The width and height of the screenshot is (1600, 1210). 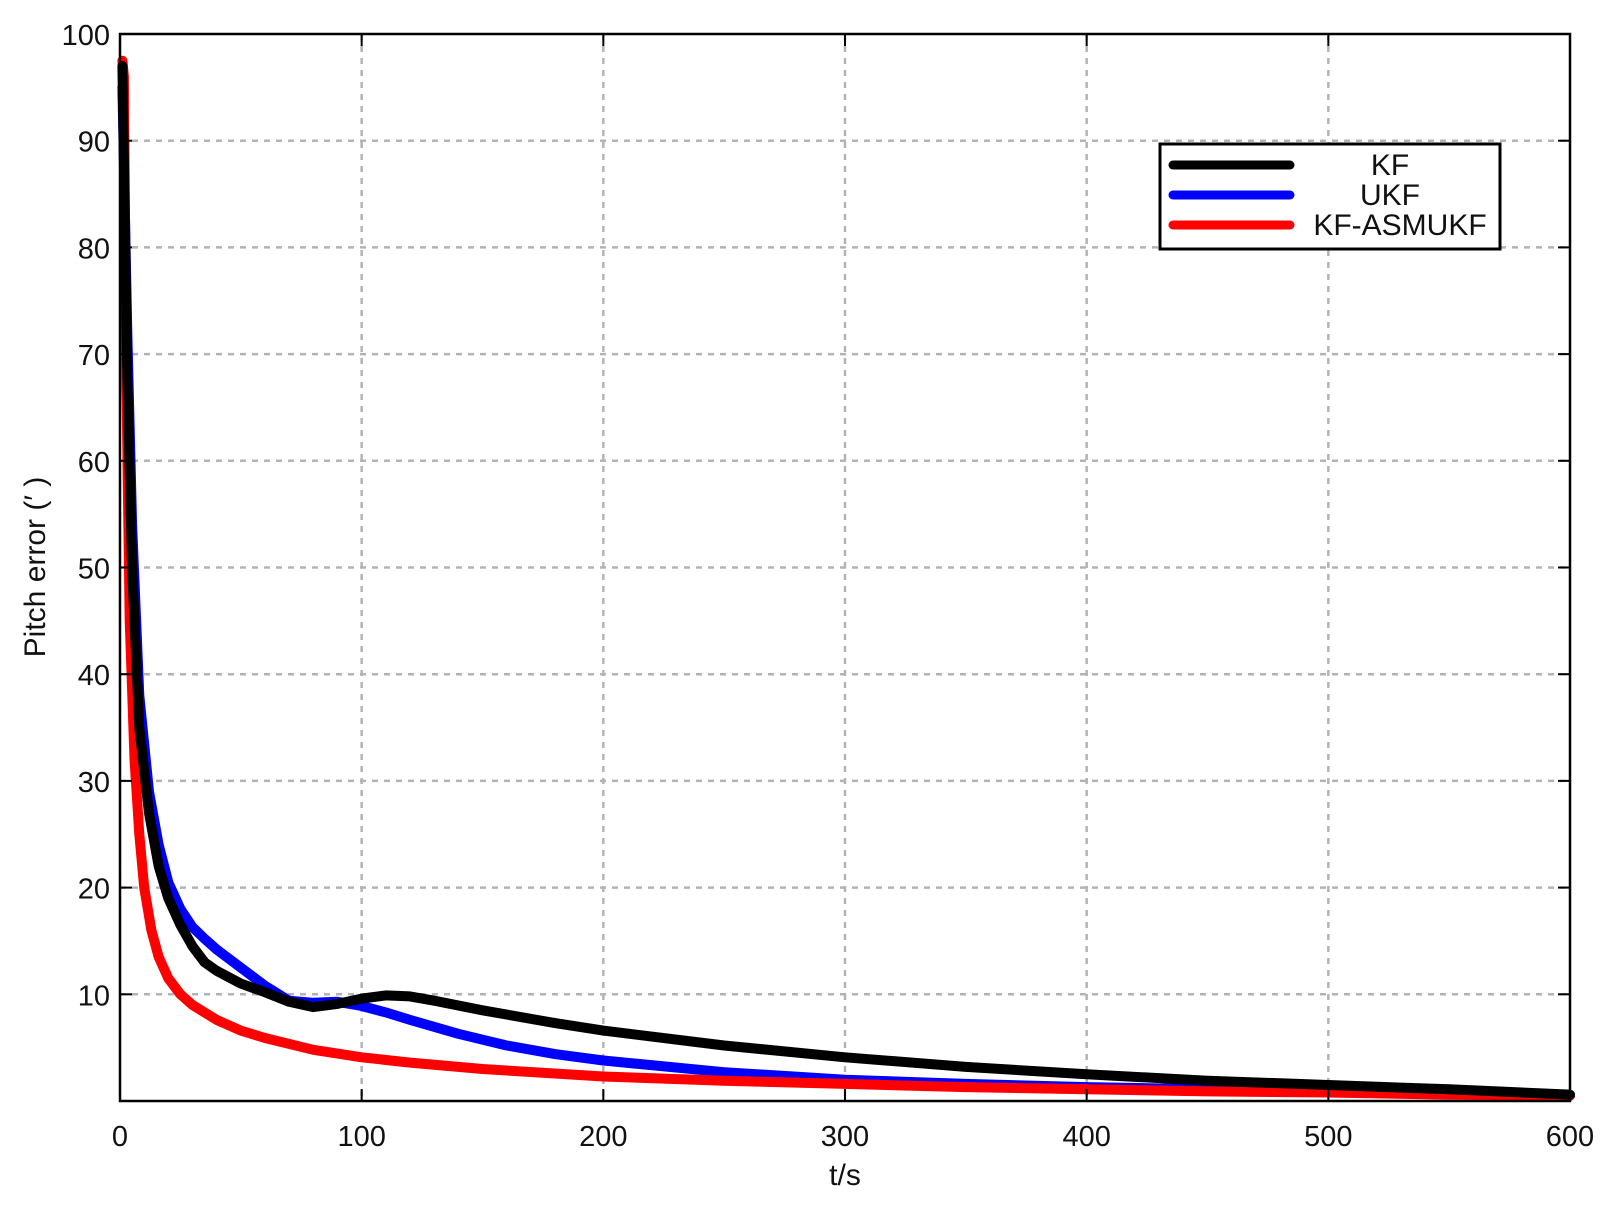 I want to click on y-tick-label: 40, so click(x=94, y=676).